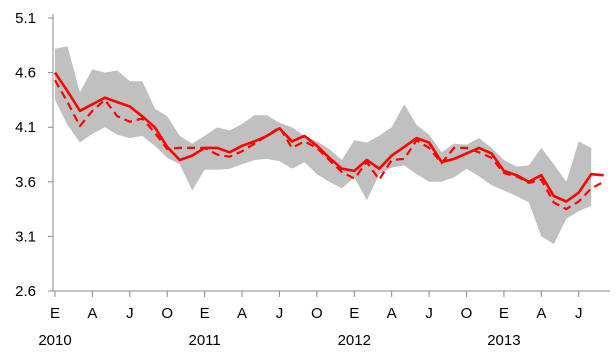  What do you see at coordinates (54, 340) in the screenshot?
I see `x-year-label: 2010` at bounding box center [54, 340].